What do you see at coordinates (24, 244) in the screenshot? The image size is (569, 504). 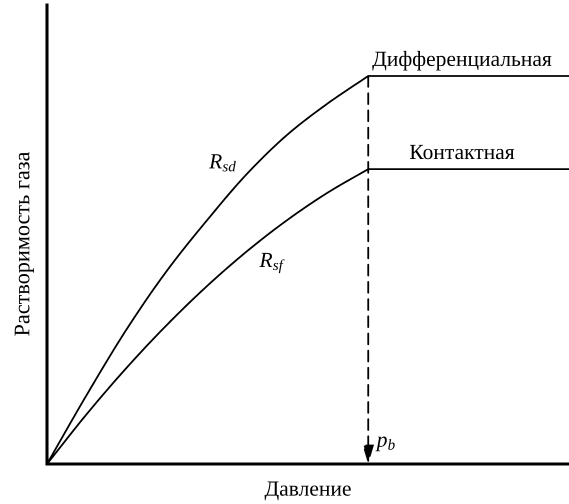 I see `y-axis-title: Растворимость газа` at bounding box center [24, 244].